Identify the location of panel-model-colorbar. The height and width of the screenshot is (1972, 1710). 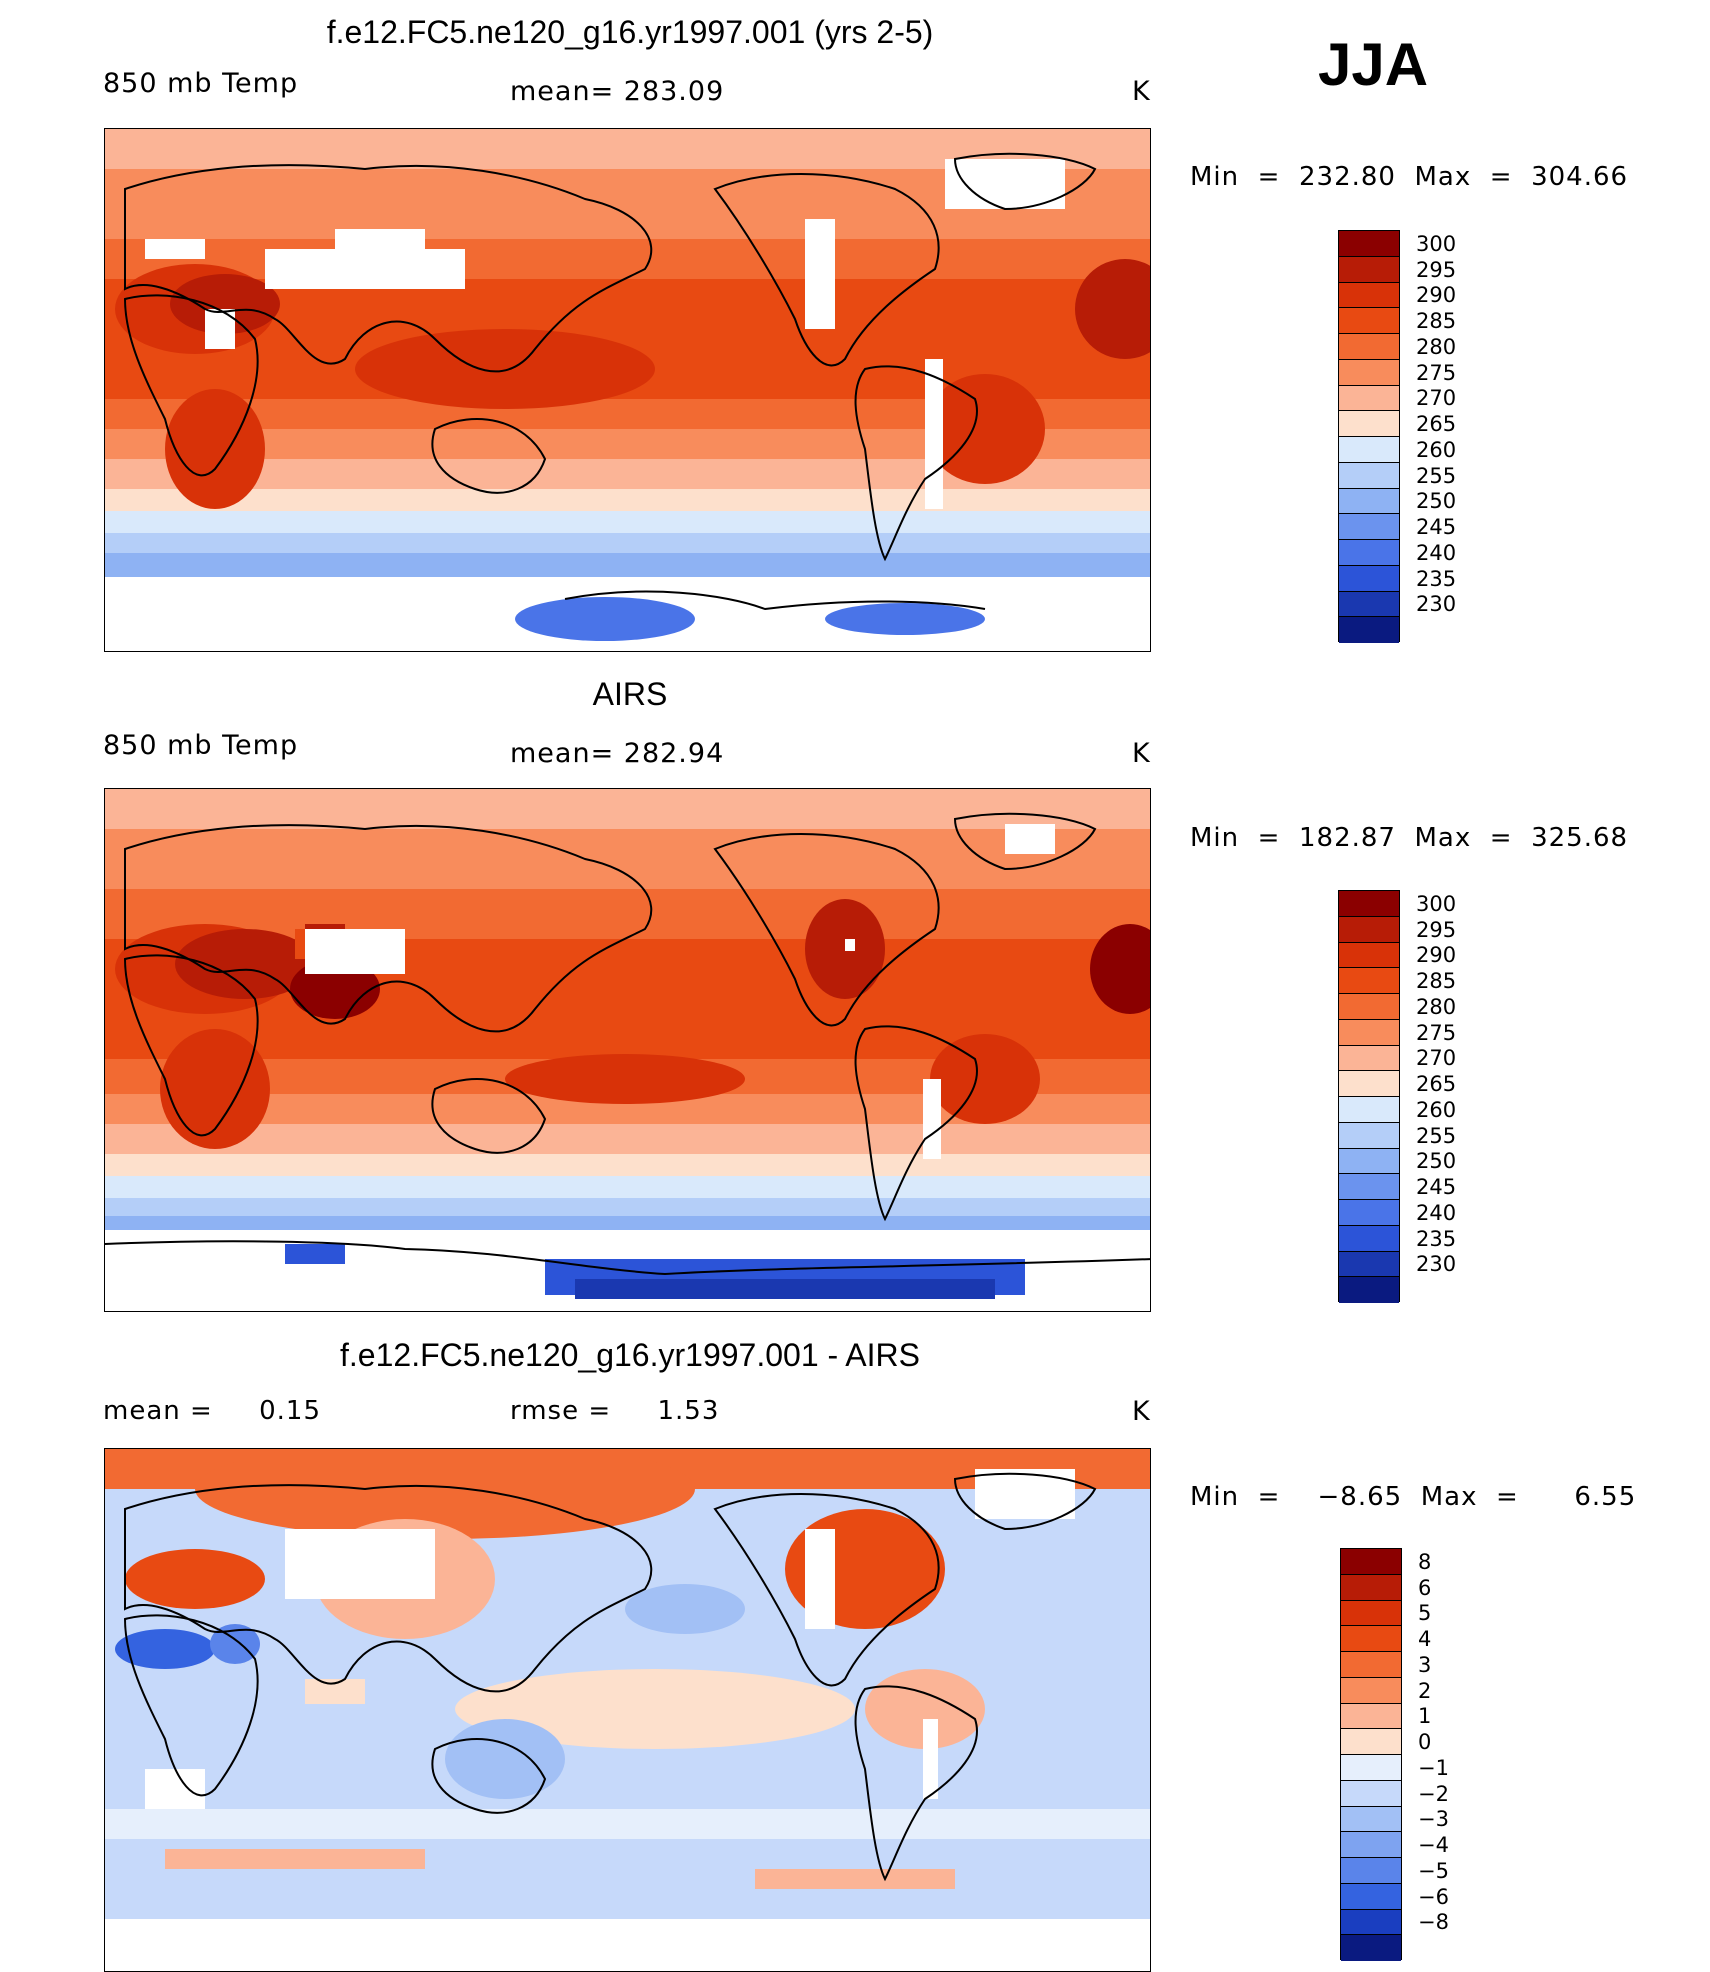
(1369, 436).